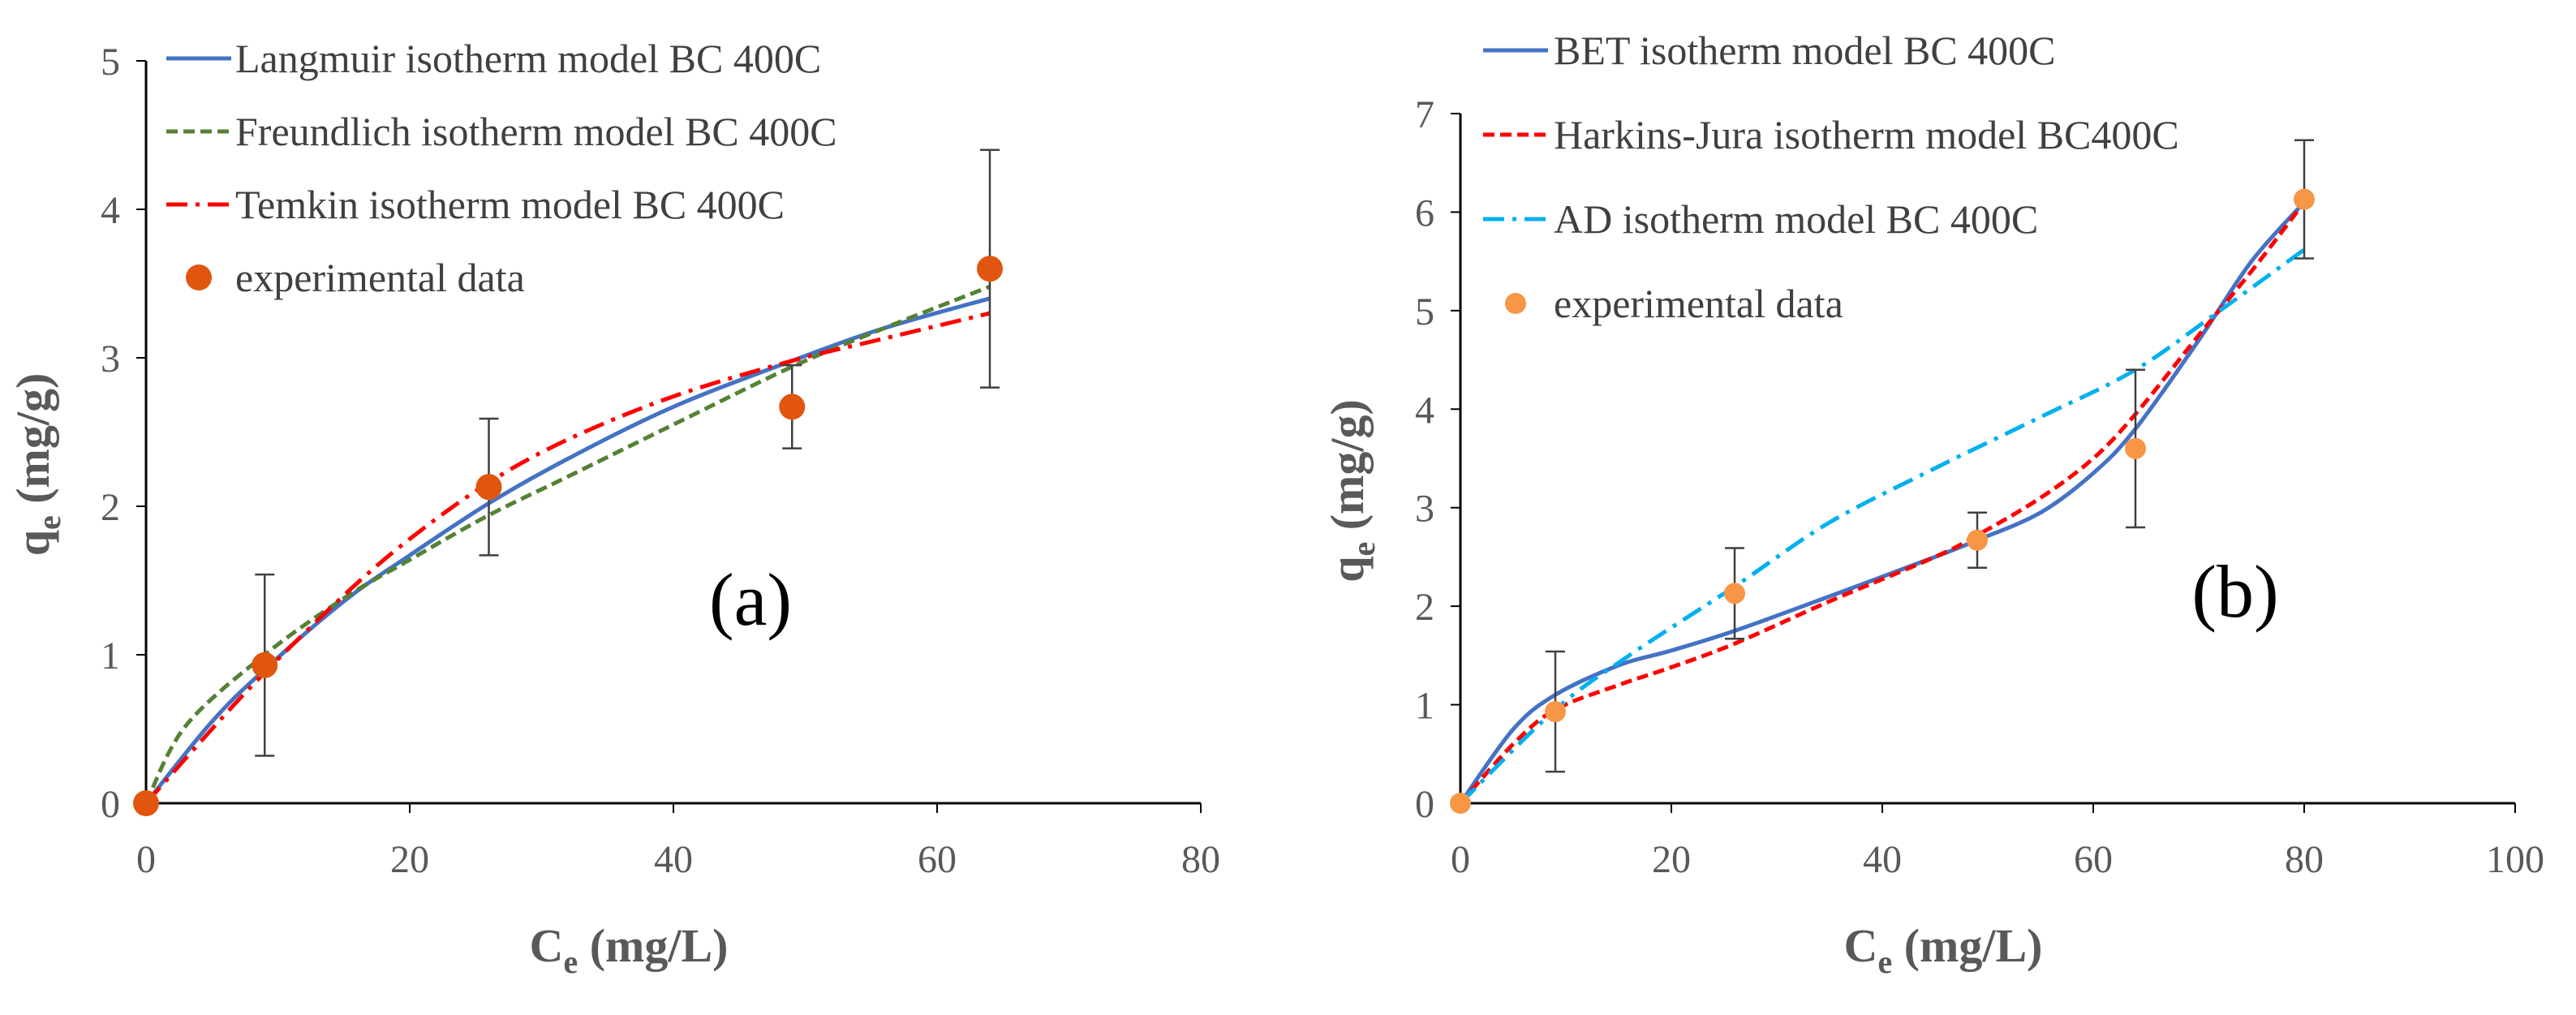 The width and height of the screenshot is (2576, 1015). What do you see at coordinates (1805, 50) in the screenshot?
I see `legend-label: BET isotherm model BC 400C` at bounding box center [1805, 50].